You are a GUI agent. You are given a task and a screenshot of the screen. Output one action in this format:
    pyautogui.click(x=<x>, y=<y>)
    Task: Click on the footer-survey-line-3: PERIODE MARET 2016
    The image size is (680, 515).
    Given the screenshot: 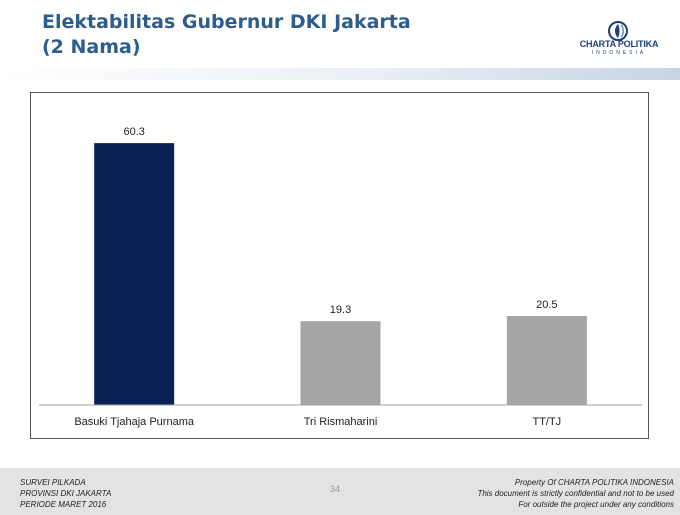 What is the action you would take?
    pyautogui.click(x=63, y=504)
    